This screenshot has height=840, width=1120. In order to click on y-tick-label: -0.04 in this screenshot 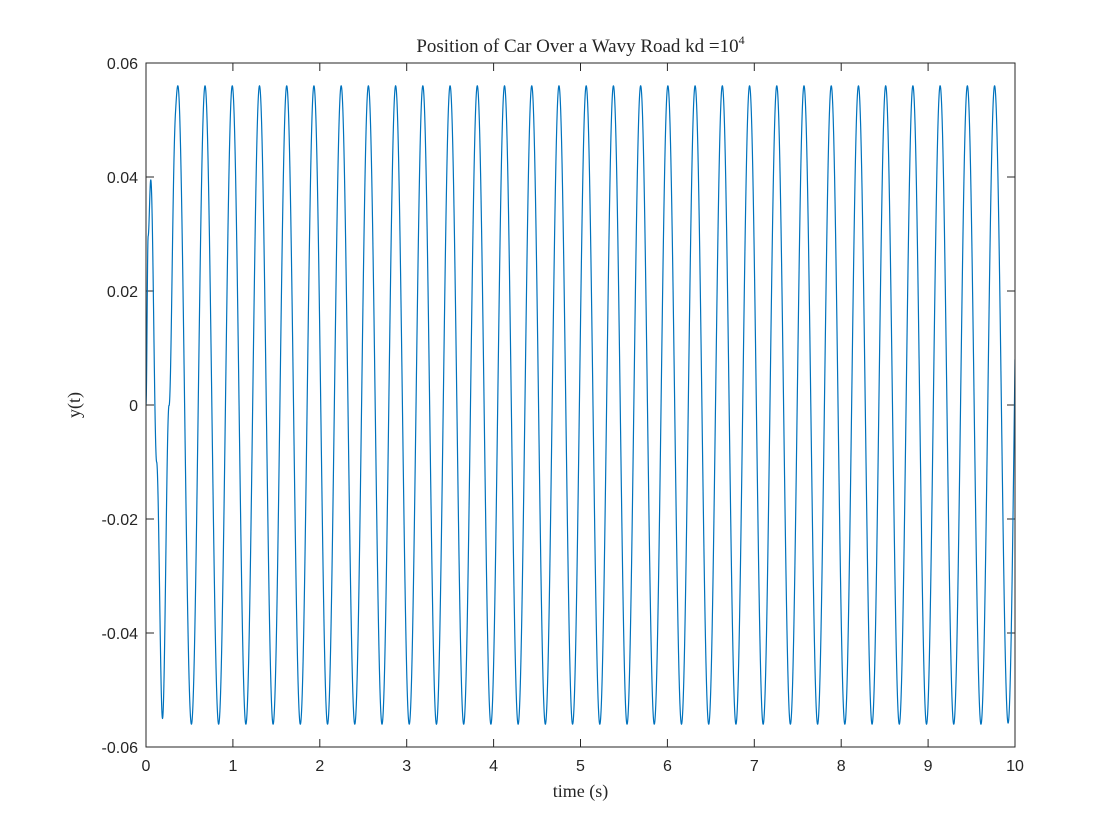, I will do `click(120, 634)`.